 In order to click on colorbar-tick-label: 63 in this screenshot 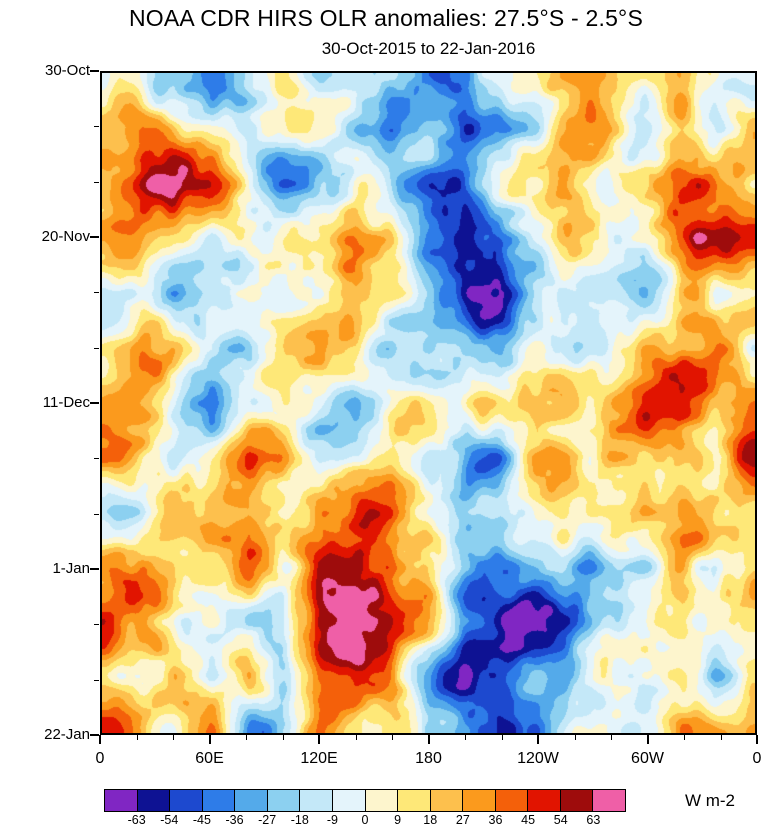, I will do `click(593, 820)`.